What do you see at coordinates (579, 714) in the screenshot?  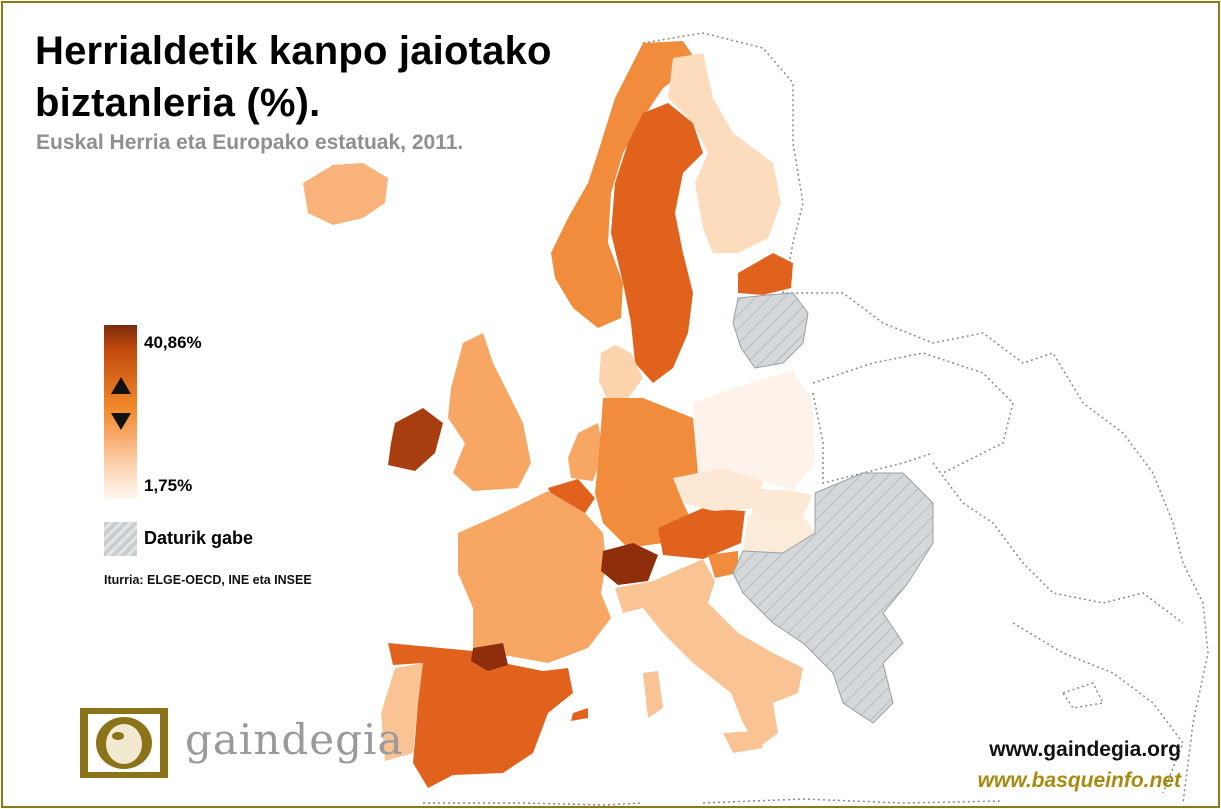 I see `region-balearic` at bounding box center [579, 714].